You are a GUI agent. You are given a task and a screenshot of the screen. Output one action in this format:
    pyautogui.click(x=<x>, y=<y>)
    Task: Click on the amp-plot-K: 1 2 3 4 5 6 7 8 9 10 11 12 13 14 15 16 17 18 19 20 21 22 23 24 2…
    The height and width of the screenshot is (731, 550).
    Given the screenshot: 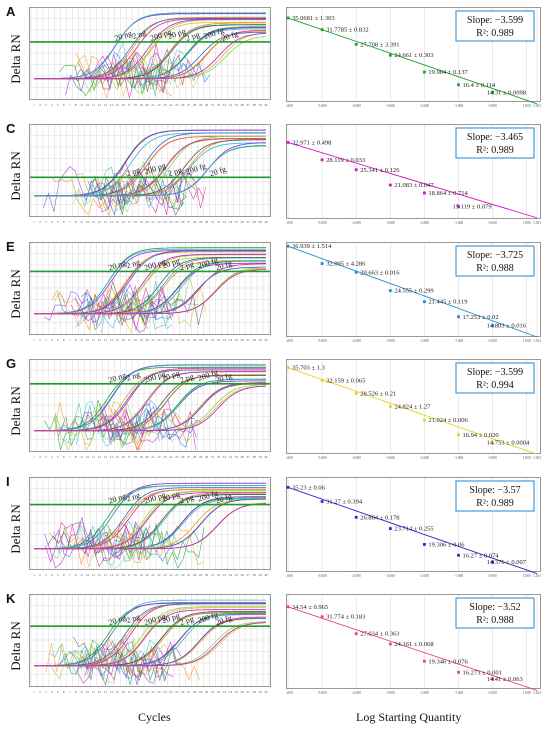 What is the action you would take?
    pyautogui.click(x=150, y=644)
    